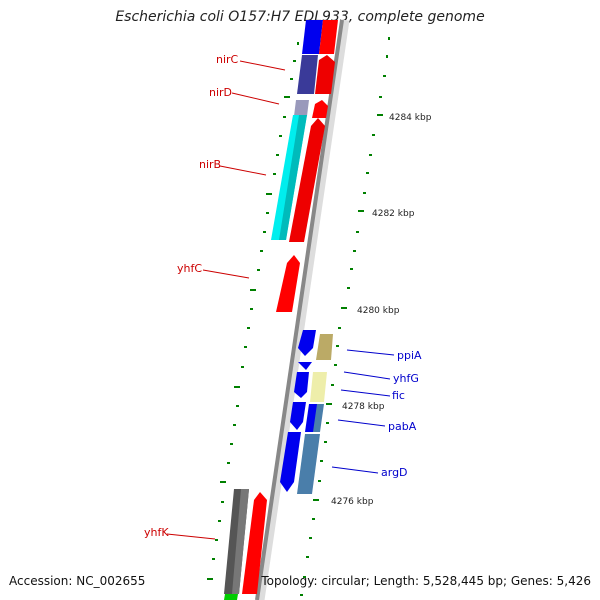 This screenshot has width=600, height=600. I want to click on accession-text: Accession: NC_002655, so click(77, 581).